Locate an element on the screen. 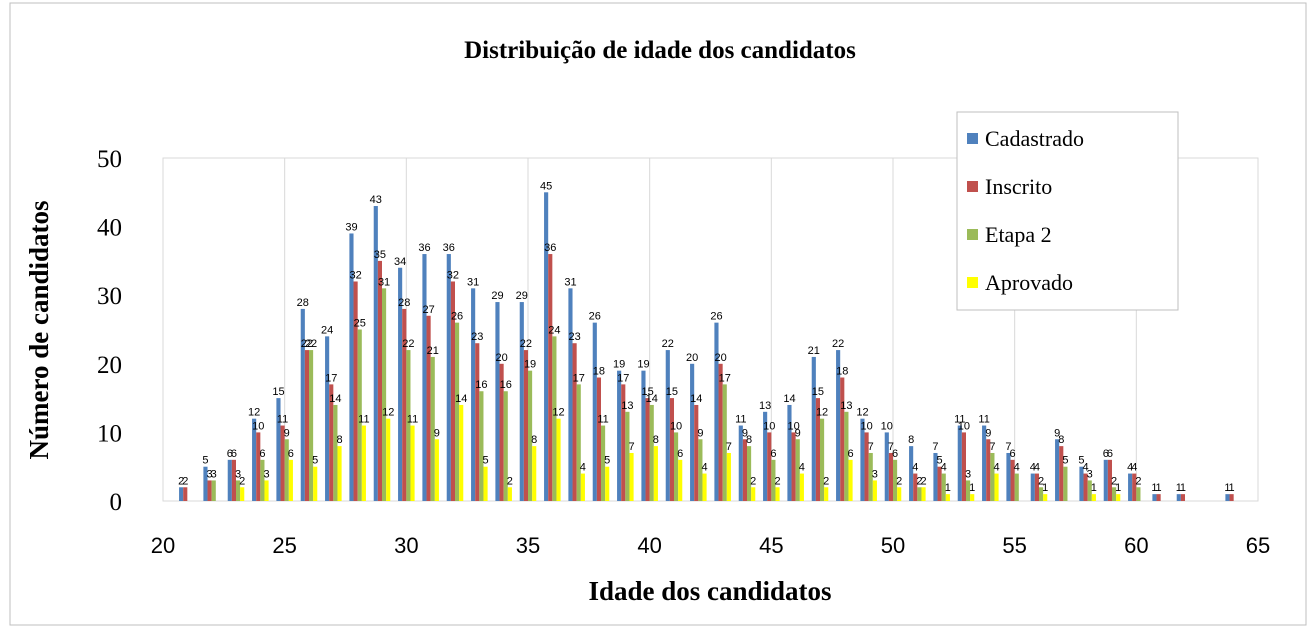 This screenshot has width=1316, height=631. data-label: 35 is located at coordinates (380, 255).